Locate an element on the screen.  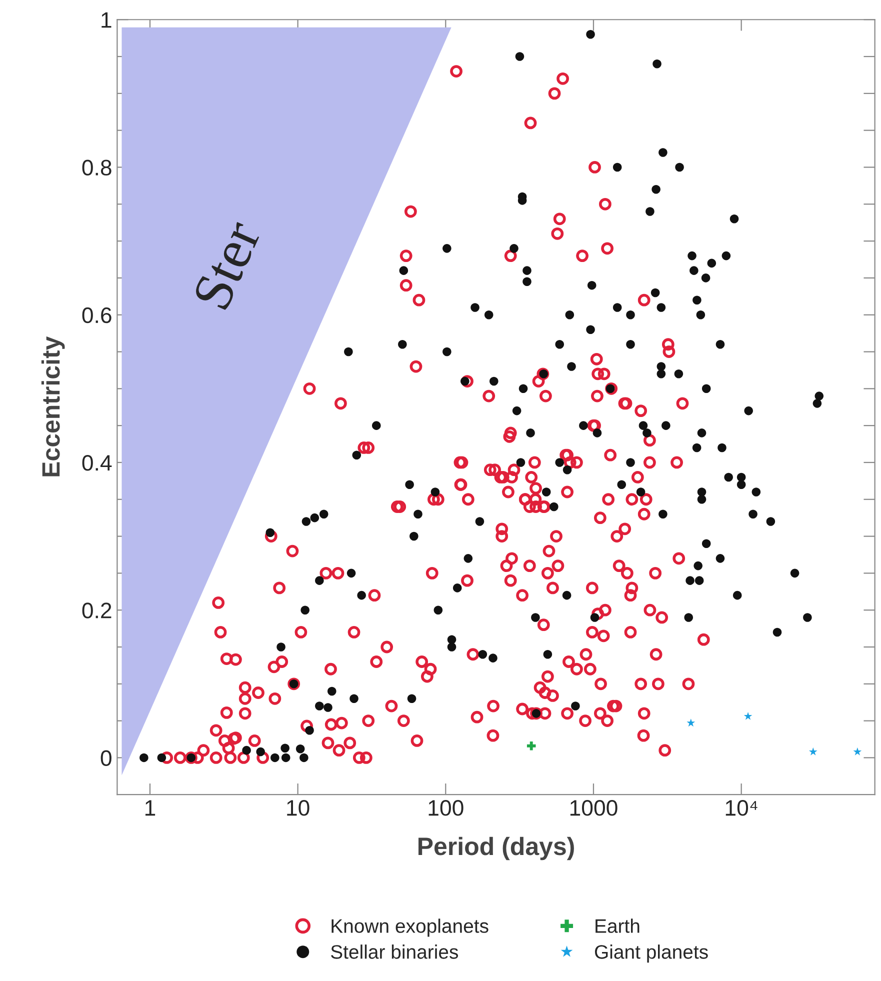
x-tick-label: 100 is located at coordinates (446, 808).